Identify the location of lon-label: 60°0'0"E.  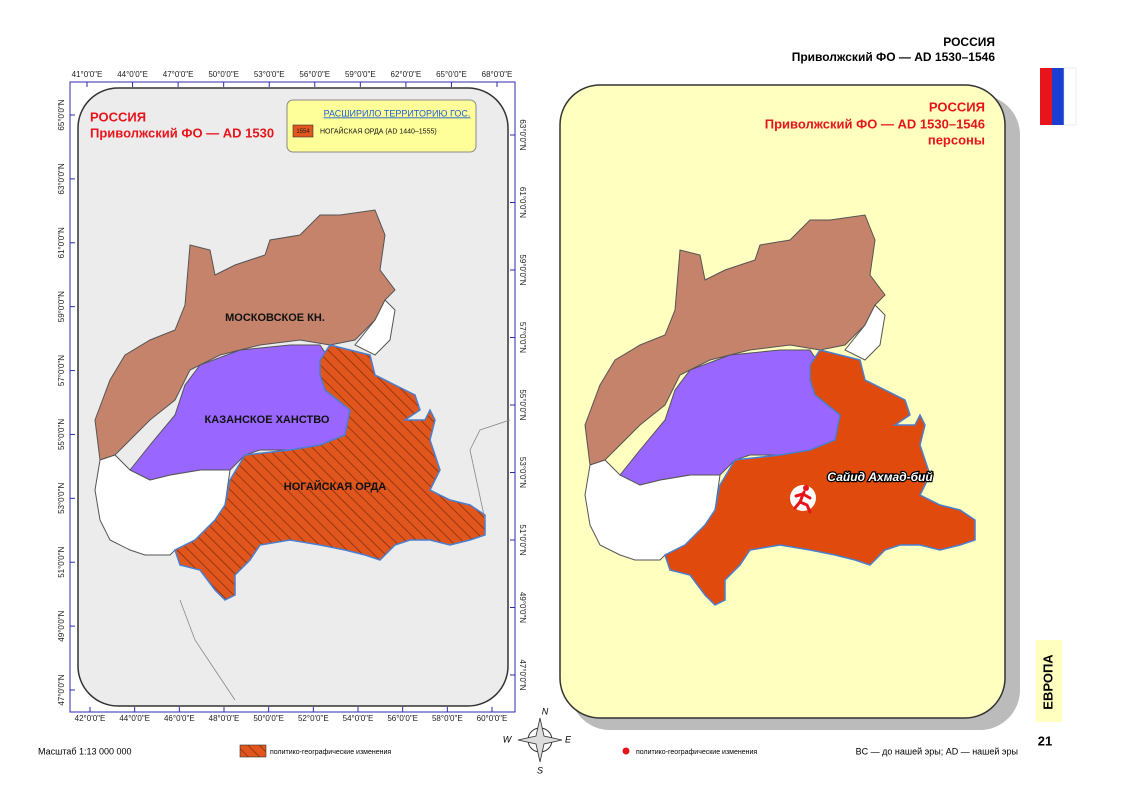
(492, 718).